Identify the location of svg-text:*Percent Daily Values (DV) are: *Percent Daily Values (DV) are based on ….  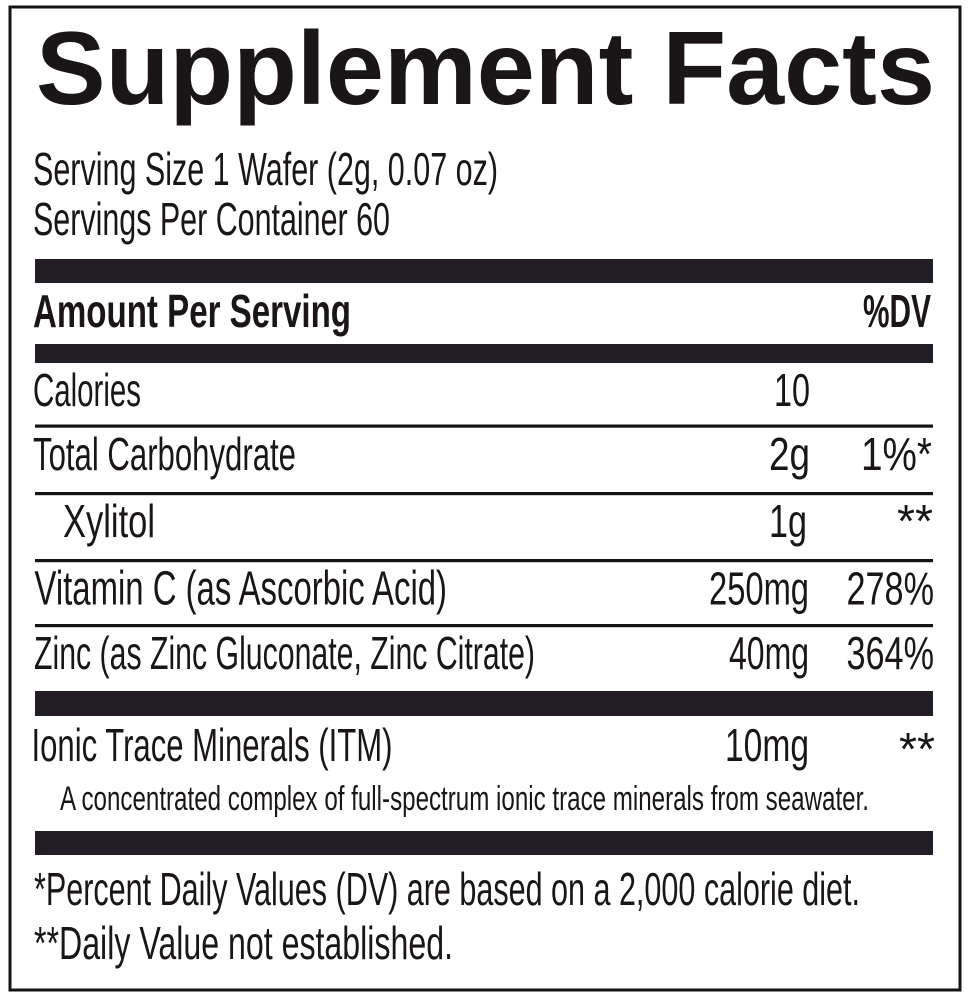
(447, 889).